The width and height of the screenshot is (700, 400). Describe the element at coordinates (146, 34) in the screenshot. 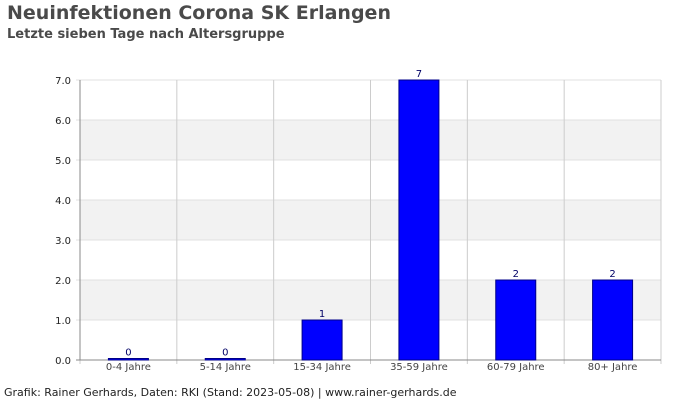

I see `chart-subtitle: Letzte sieben Tage nach Altersgruppe` at that location.